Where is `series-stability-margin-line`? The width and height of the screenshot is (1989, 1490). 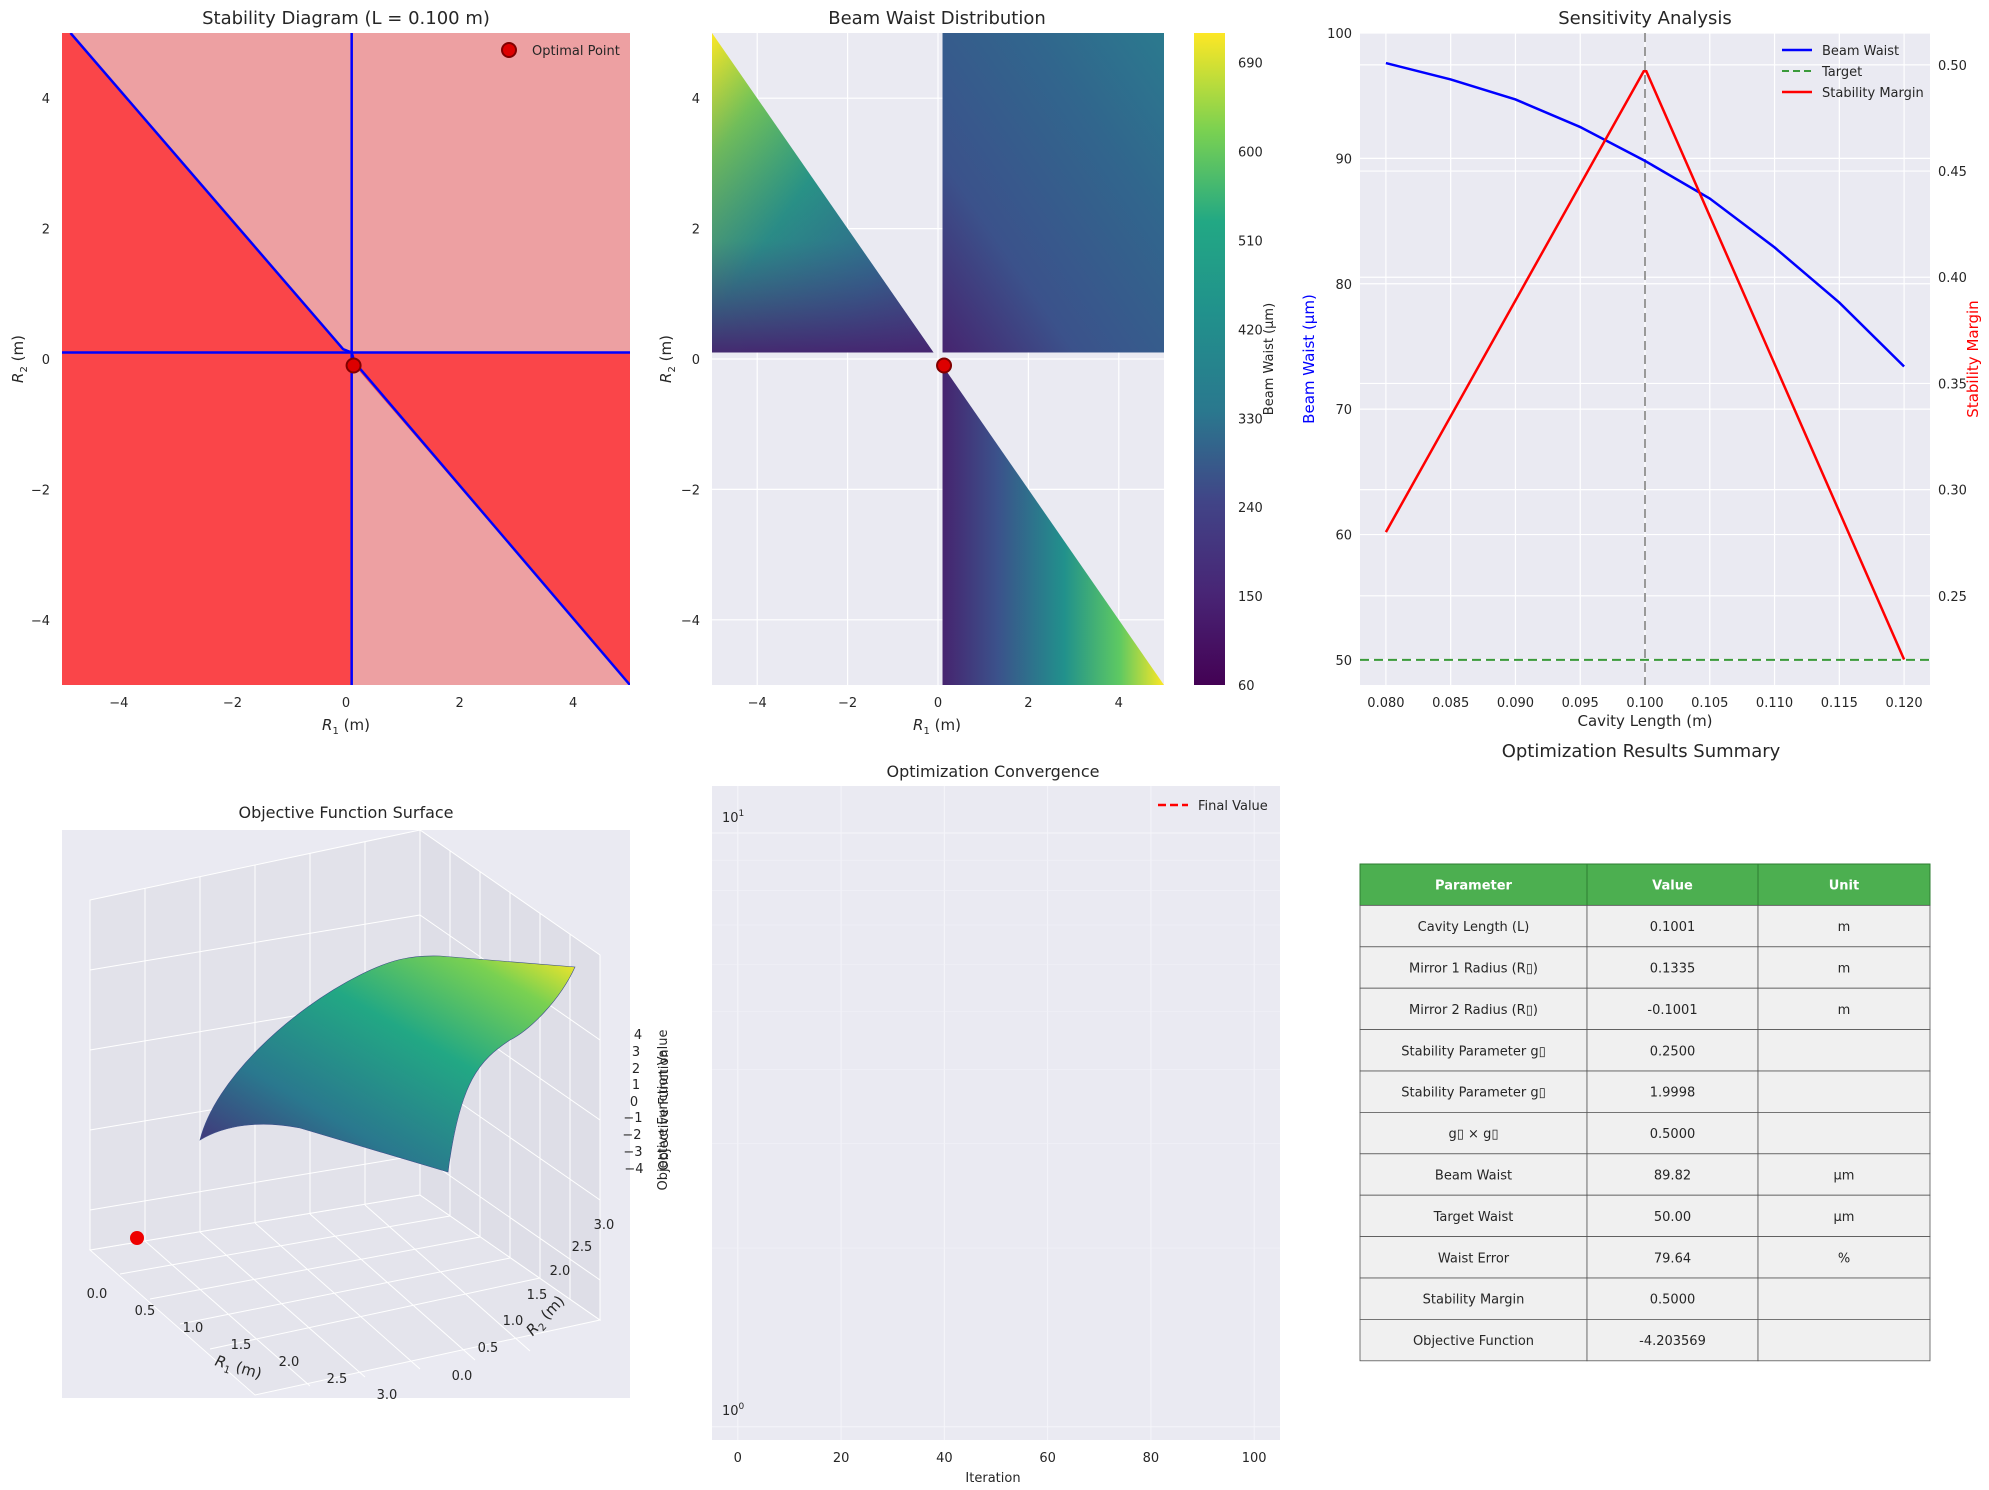 series-stability-margin-line is located at coordinates (1645, 365).